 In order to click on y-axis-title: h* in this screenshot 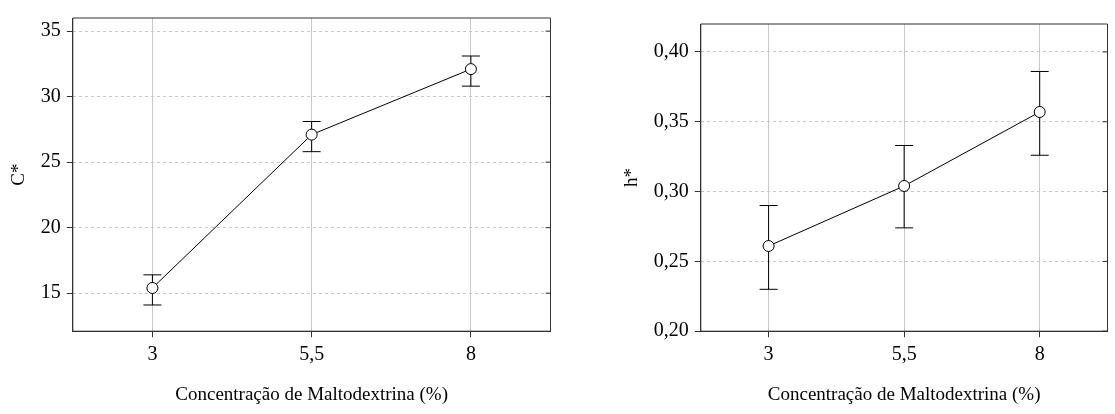, I will do `click(631, 178)`.